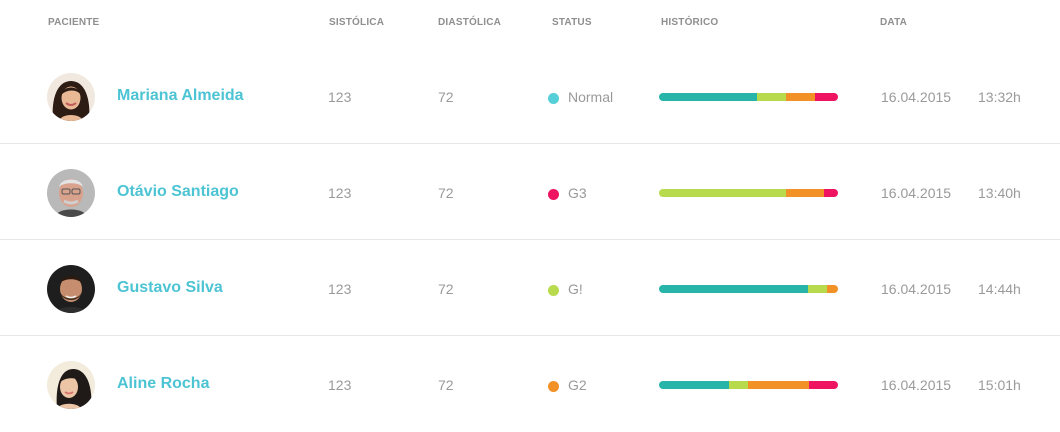  What do you see at coordinates (591, 97) in the screenshot?
I see `status-label: Normal` at bounding box center [591, 97].